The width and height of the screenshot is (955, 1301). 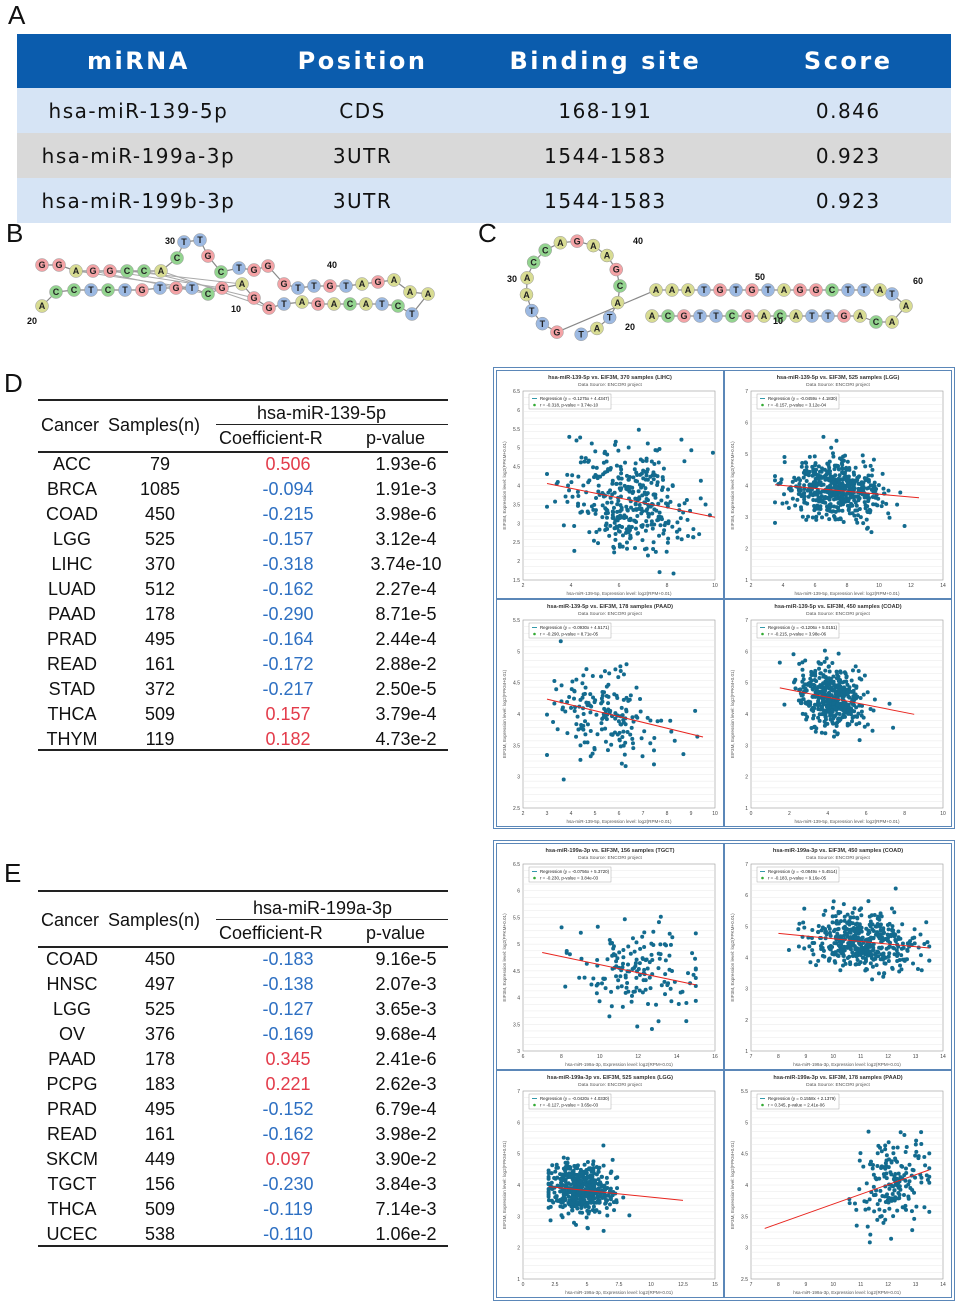 I want to click on header-sub-rule, so click(x=332, y=919).